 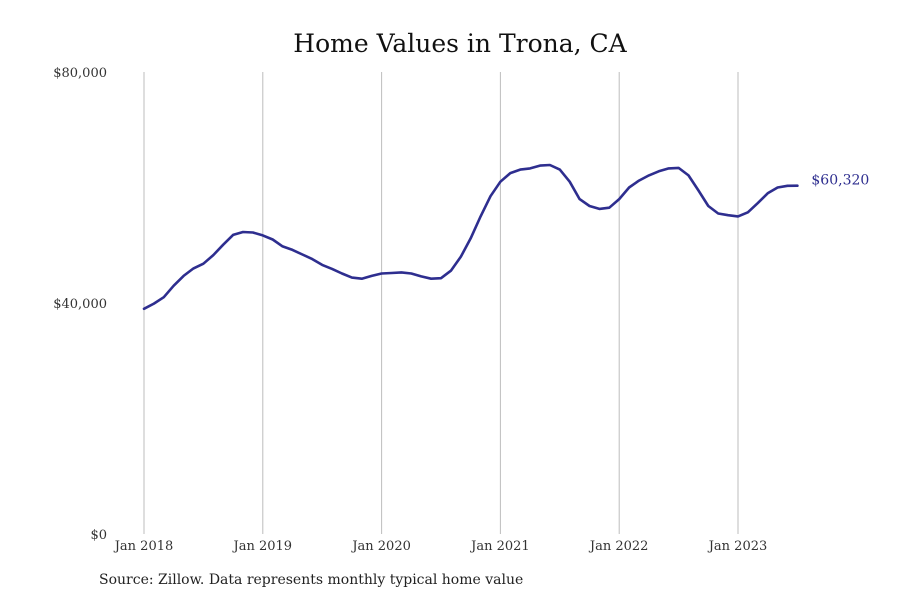 What do you see at coordinates (80, 73) in the screenshot?
I see `y-tick-label: $80,000` at bounding box center [80, 73].